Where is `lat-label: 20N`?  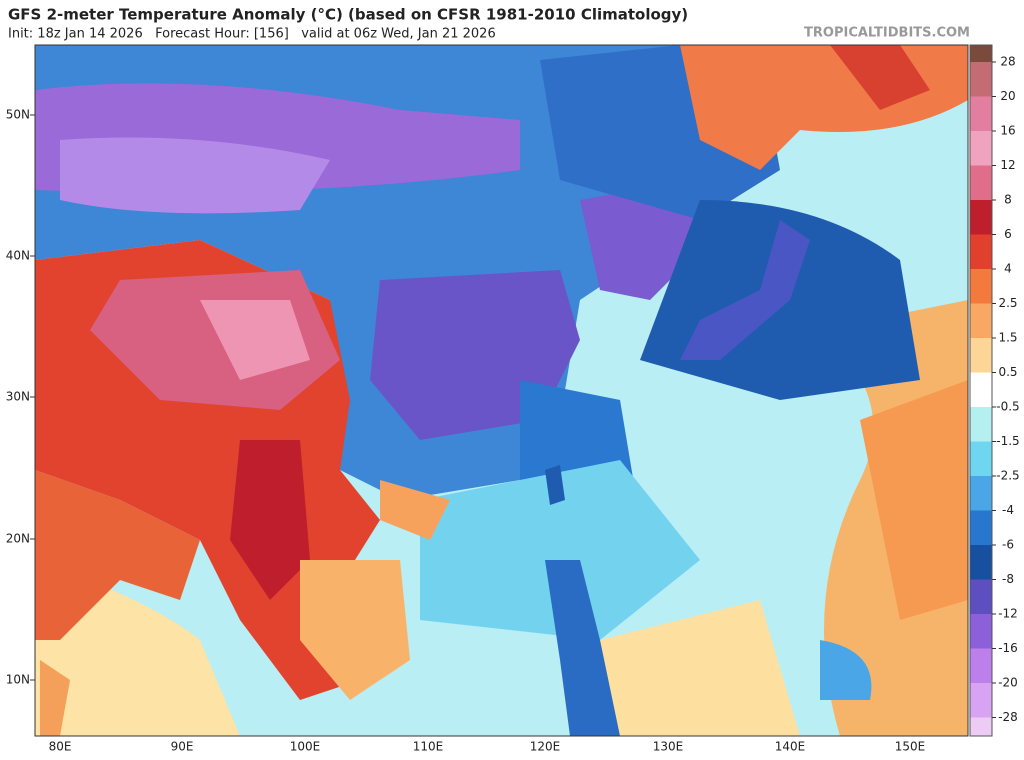
lat-label: 20N is located at coordinates (18, 539).